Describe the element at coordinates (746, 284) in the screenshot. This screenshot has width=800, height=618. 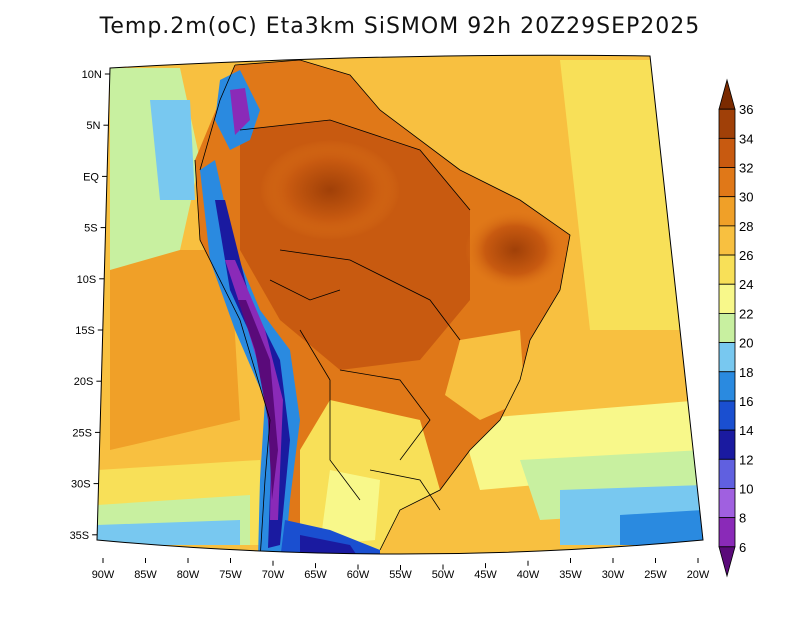
I see `colorbar-label: 24` at that location.